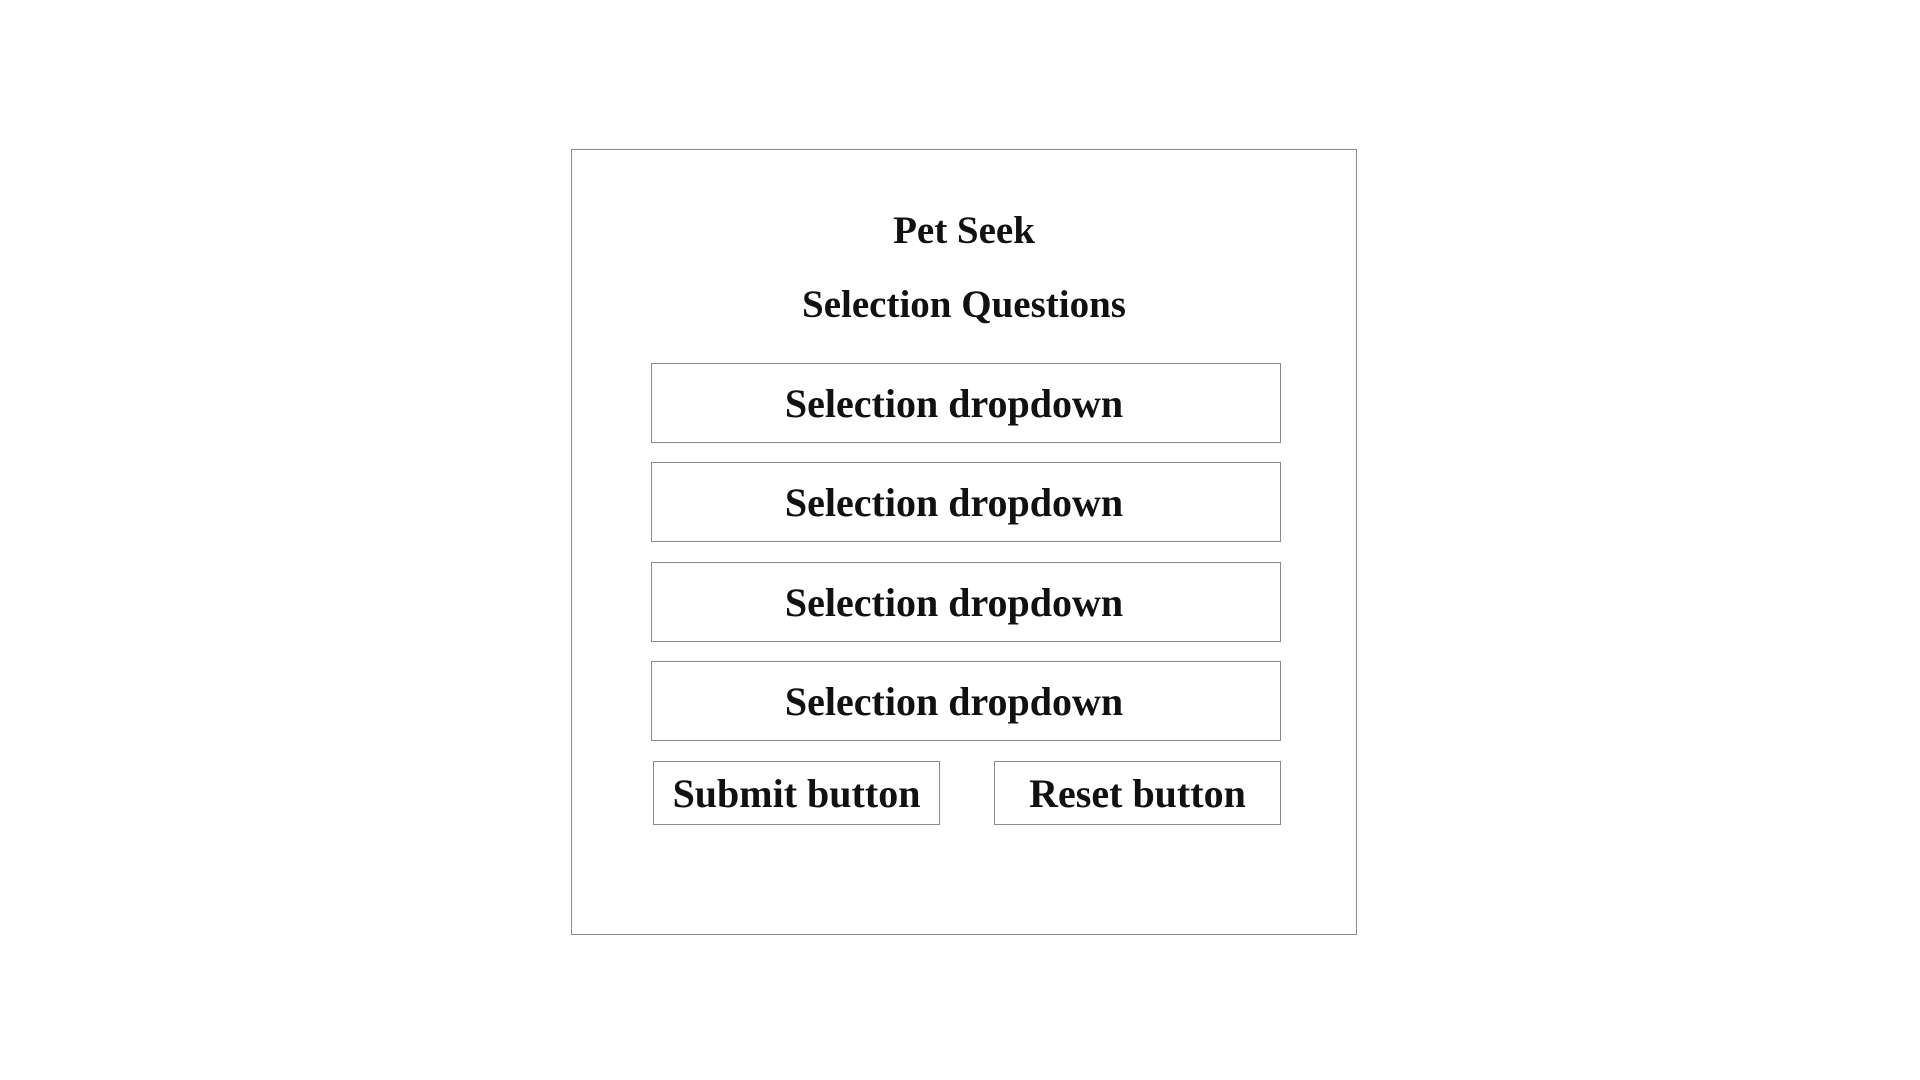 The image size is (1920, 1080). I want to click on selection-dropdown-3: Selection dropdown, so click(966, 602).